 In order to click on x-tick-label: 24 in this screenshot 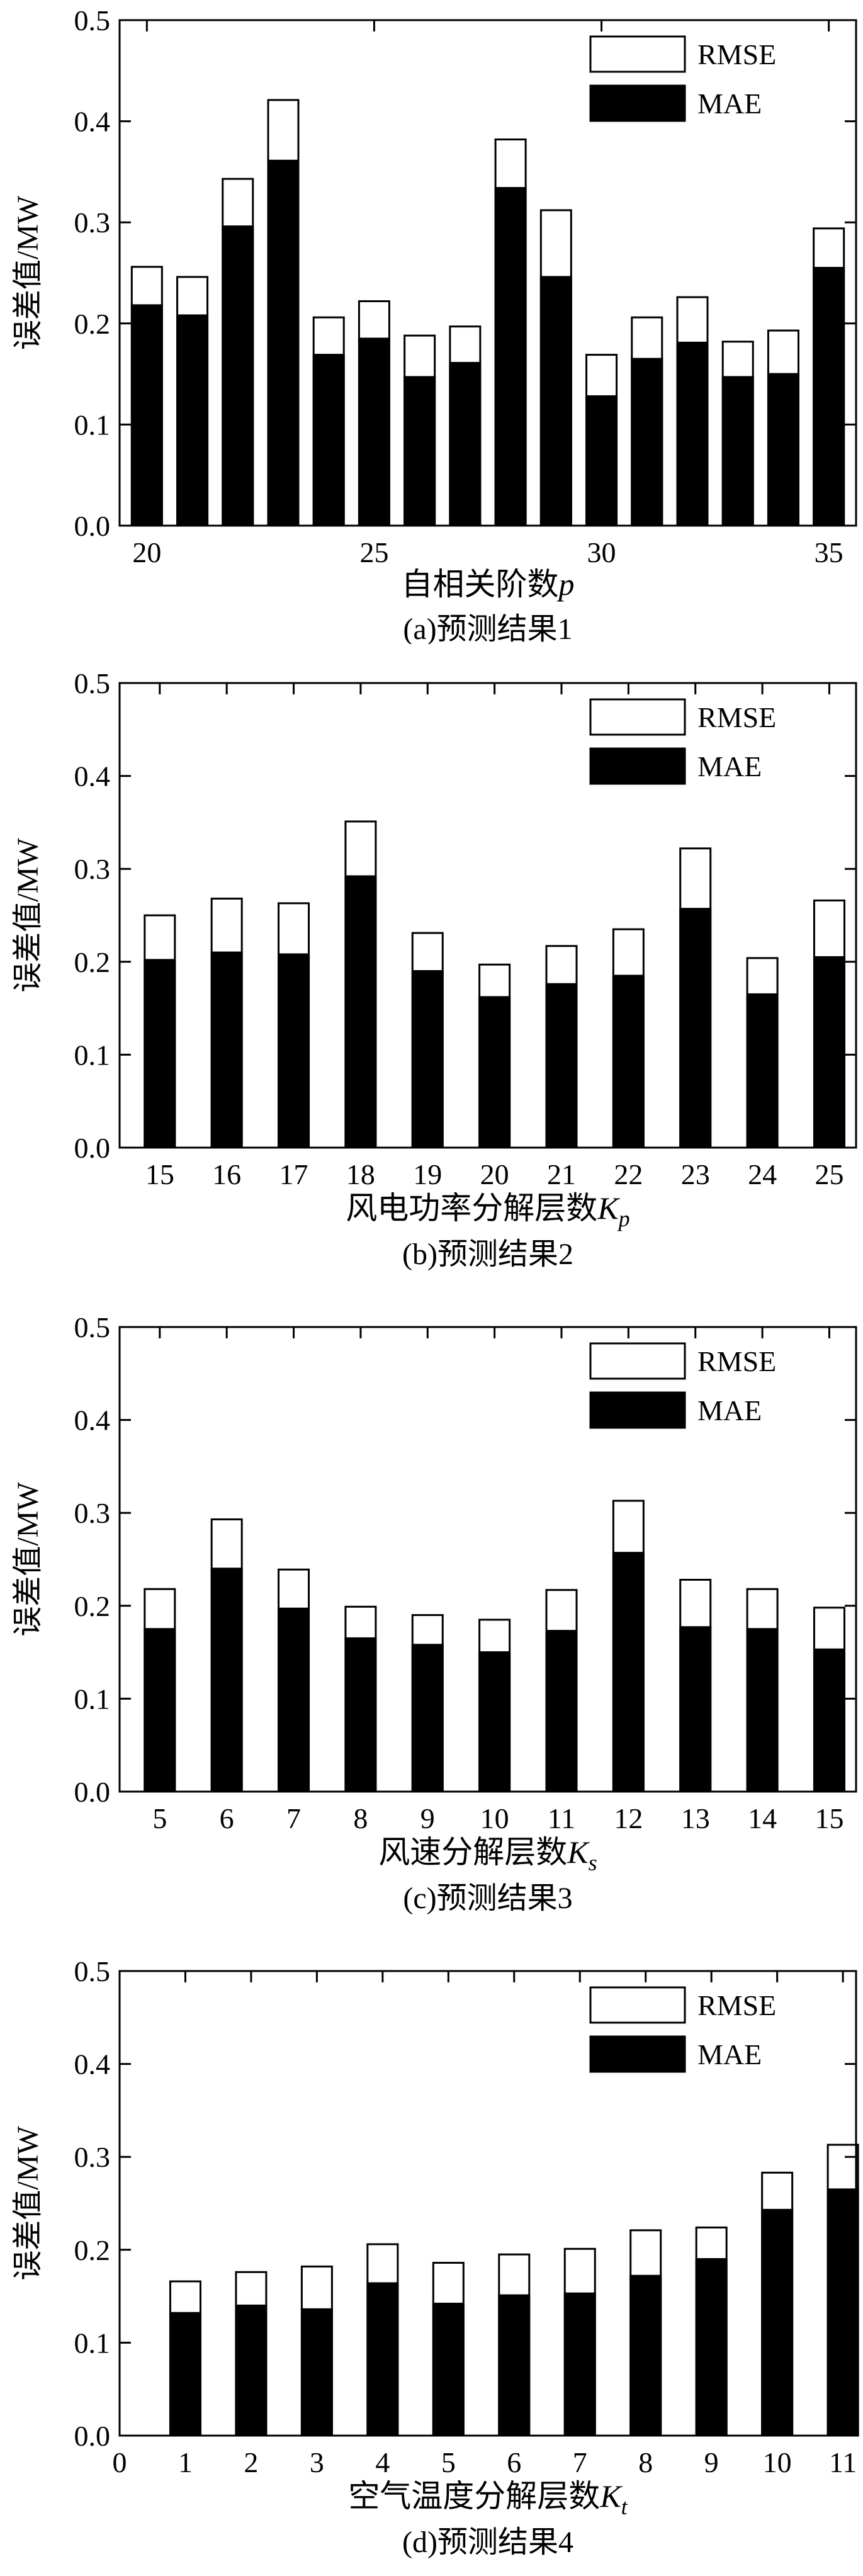, I will do `click(762, 1174)`.